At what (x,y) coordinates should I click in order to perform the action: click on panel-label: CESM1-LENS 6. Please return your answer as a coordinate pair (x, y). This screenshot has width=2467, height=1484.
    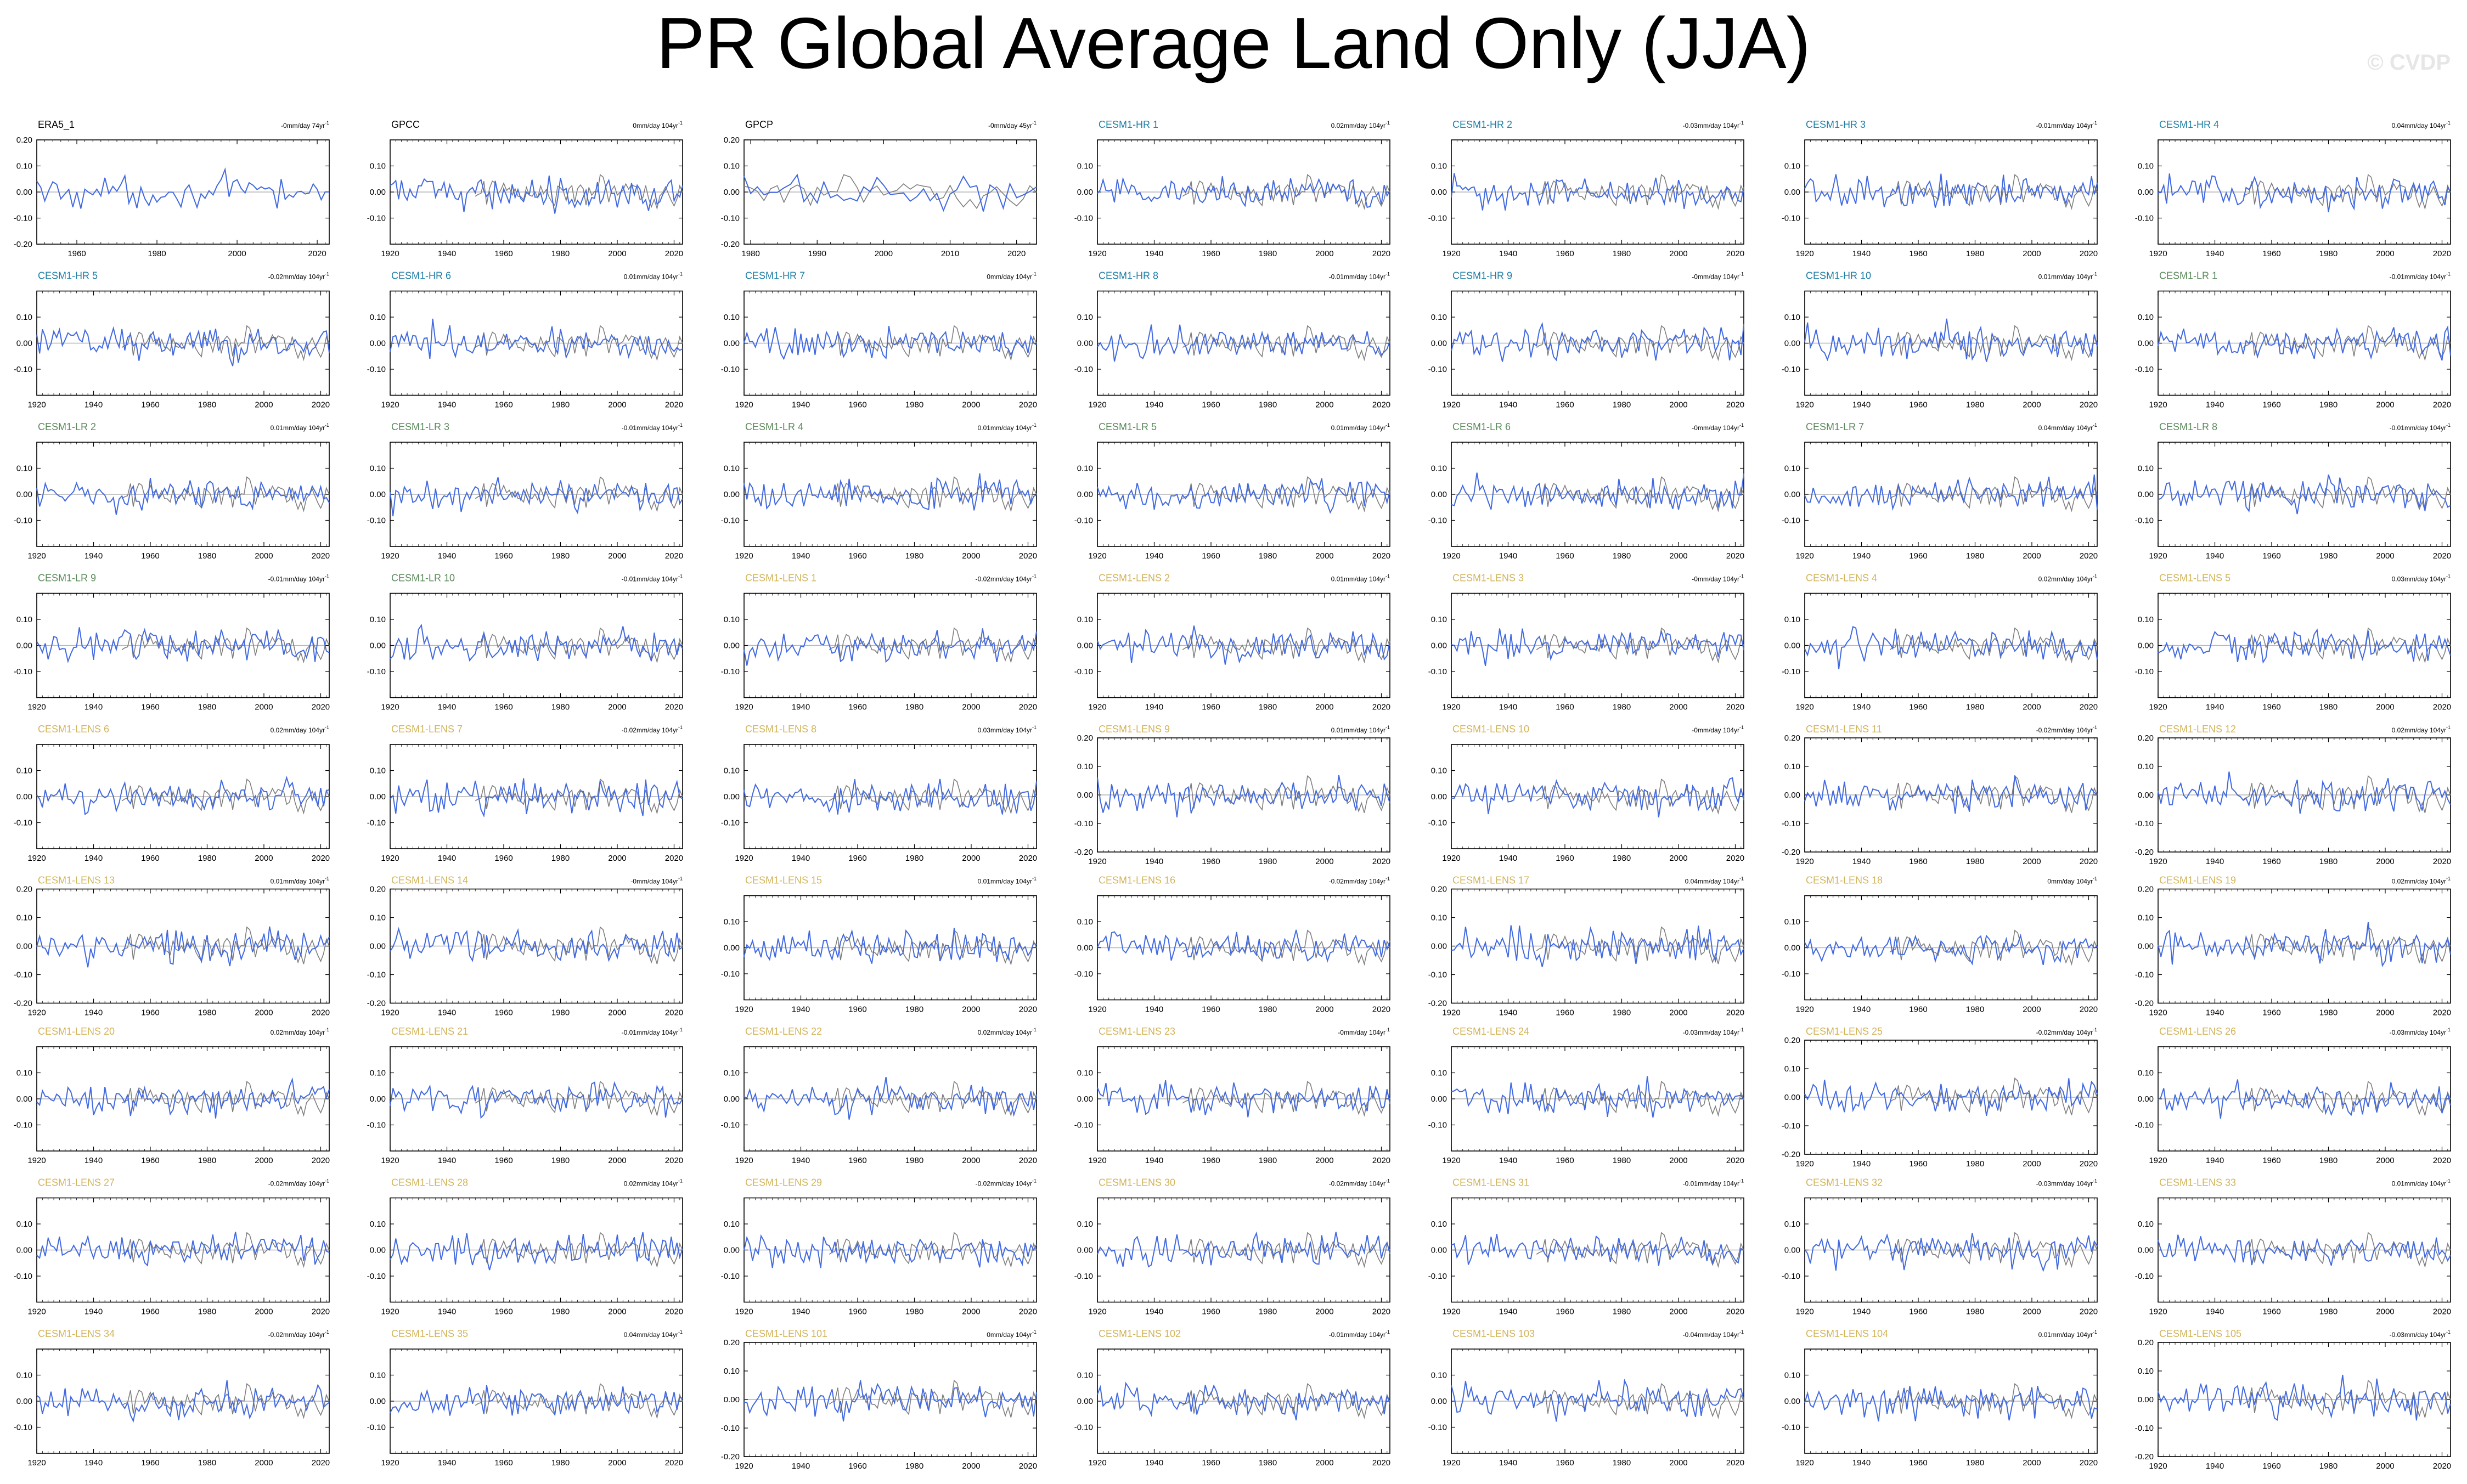
    Looking at the image, I should click on (73, 729).